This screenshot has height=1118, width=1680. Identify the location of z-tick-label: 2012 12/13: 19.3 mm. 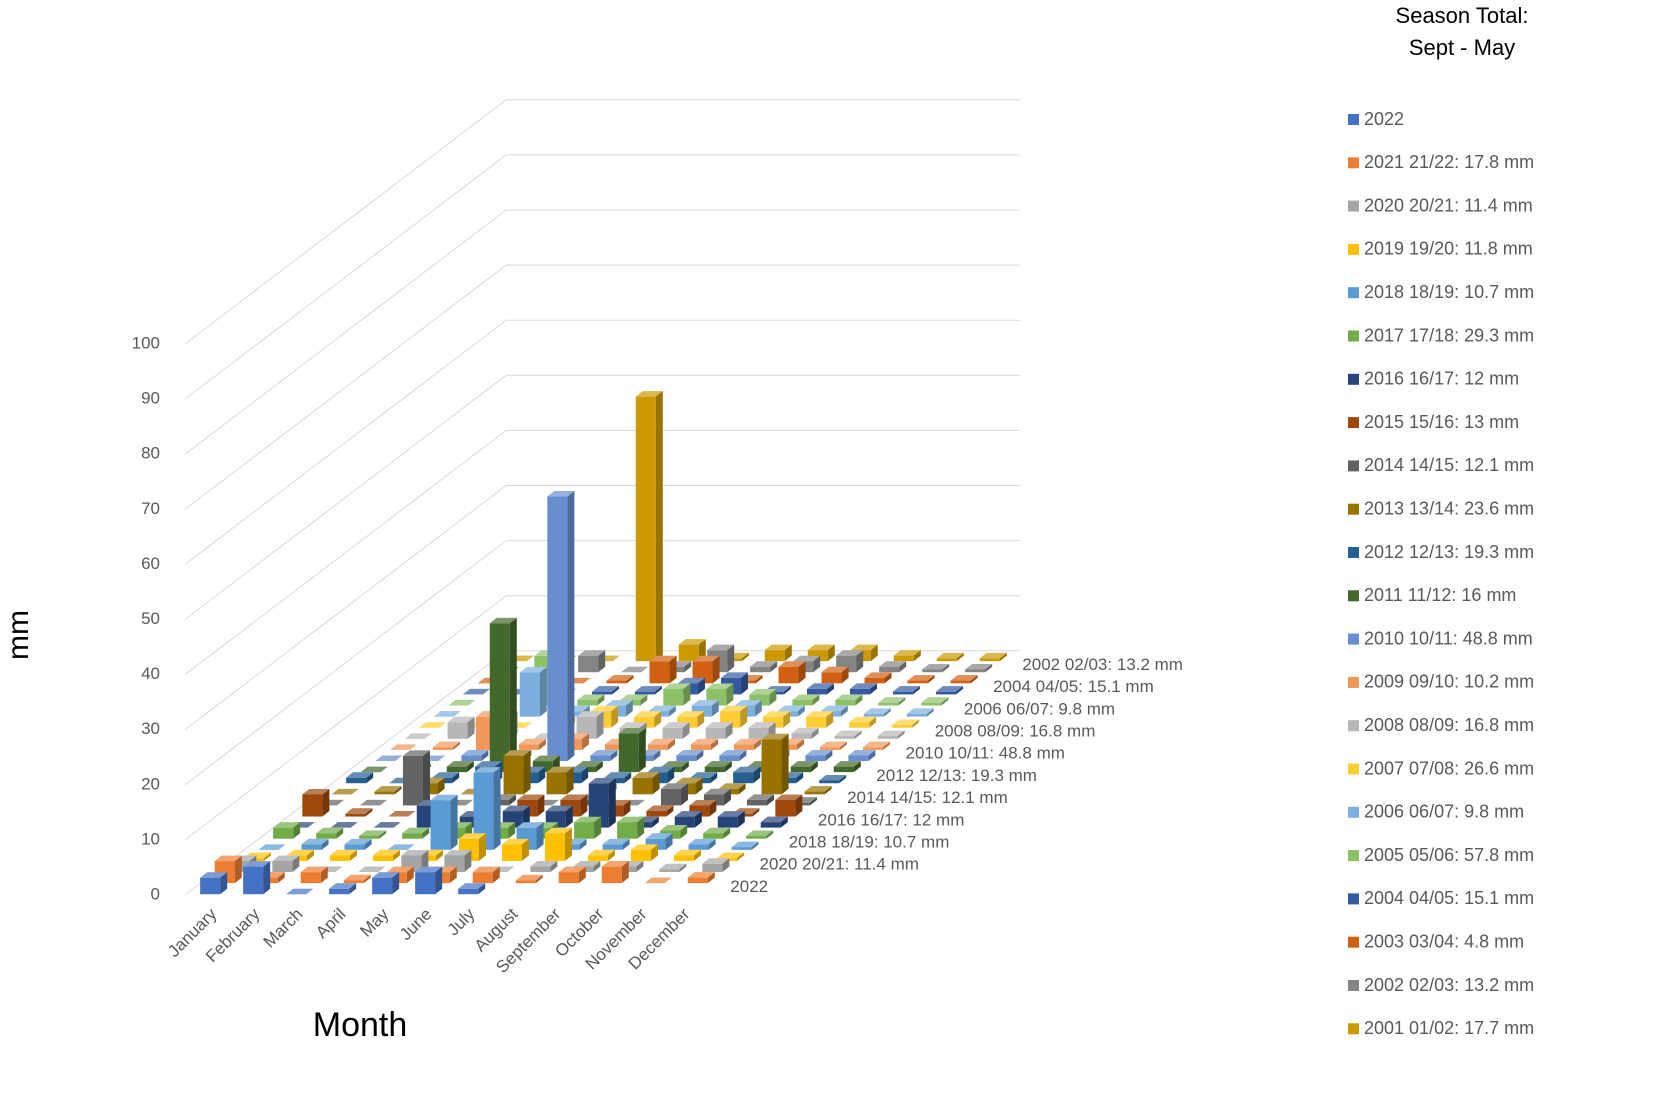
(956, 775).